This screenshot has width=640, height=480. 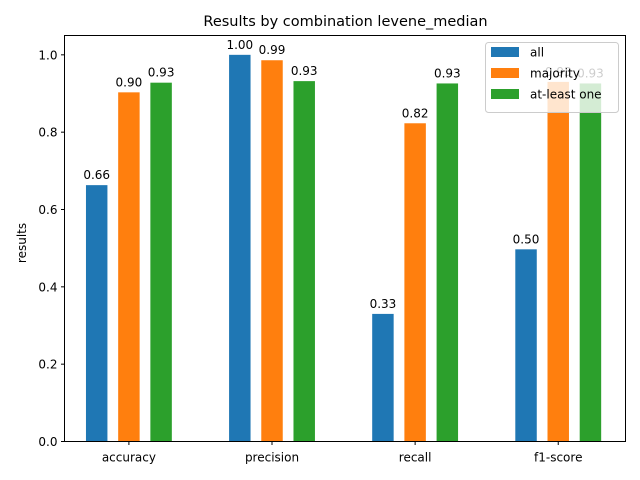 What do you see at coordinates (47, 210) in the screenshot?
I see `y-tick-label: 0.6` at bounding box center [47, 210].